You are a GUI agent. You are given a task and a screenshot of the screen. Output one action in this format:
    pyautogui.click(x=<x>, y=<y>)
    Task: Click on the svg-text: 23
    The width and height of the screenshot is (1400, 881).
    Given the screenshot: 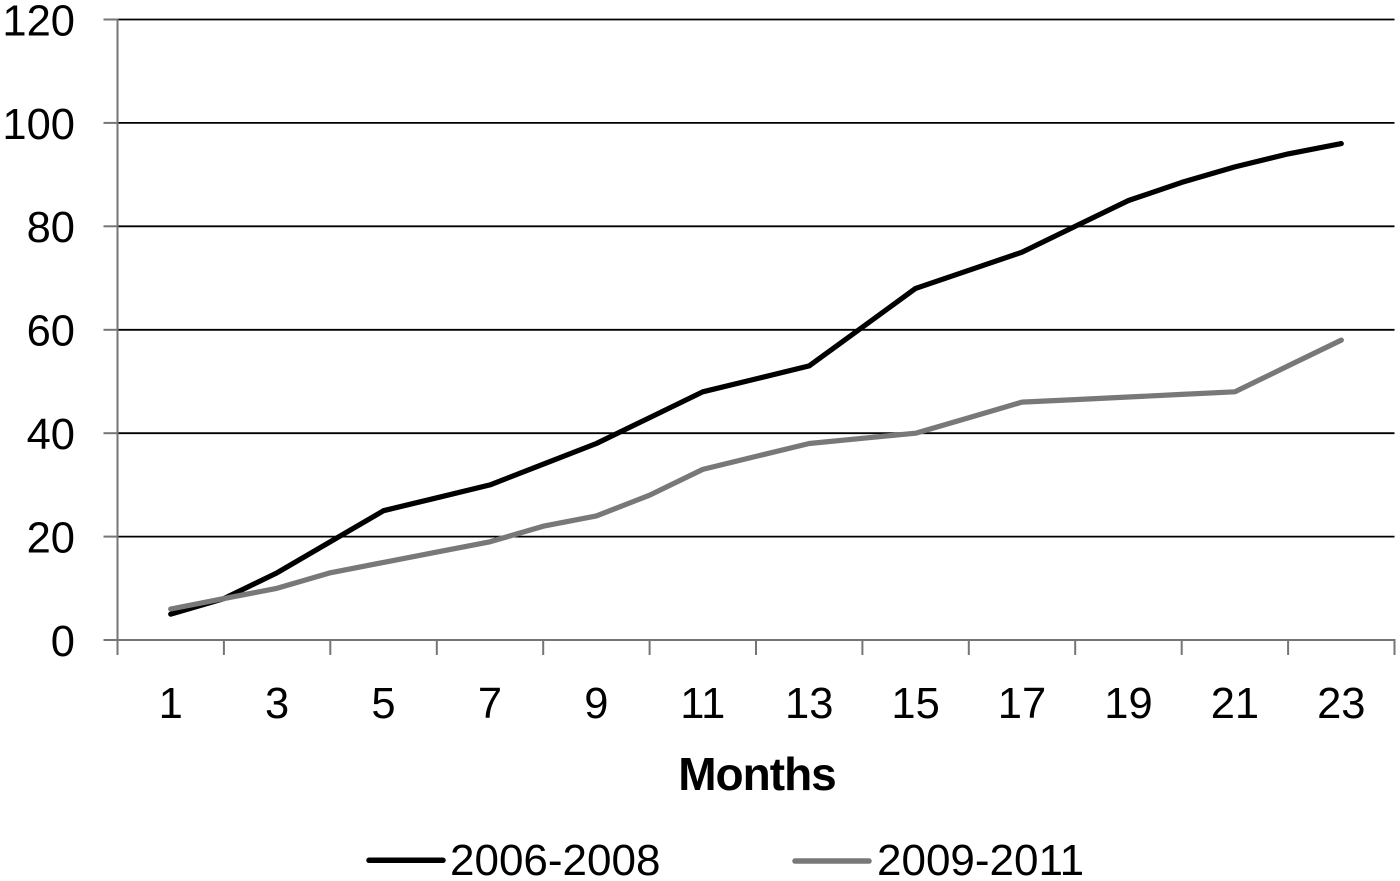 What is the action you would take?
    pyautogui.click(x=1341, y=704)
    